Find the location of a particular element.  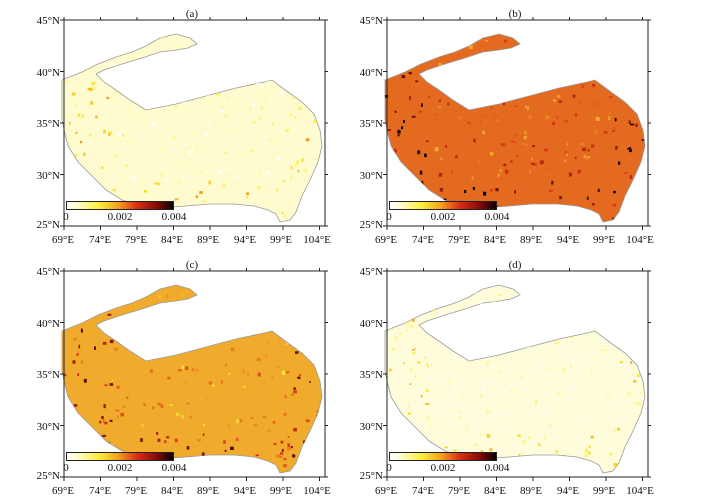

x-tick-c-79: 79°E is located at coordinates (136, 491).